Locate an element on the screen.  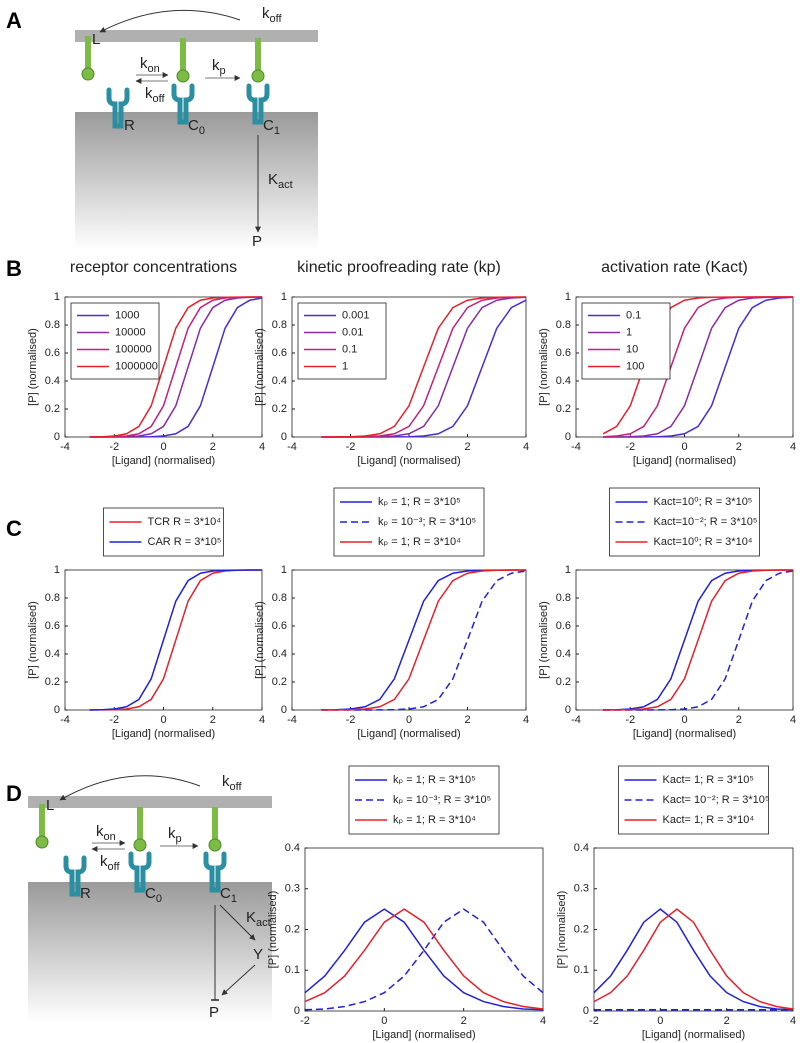
panel-label: C is located at coordinates (14, 528).